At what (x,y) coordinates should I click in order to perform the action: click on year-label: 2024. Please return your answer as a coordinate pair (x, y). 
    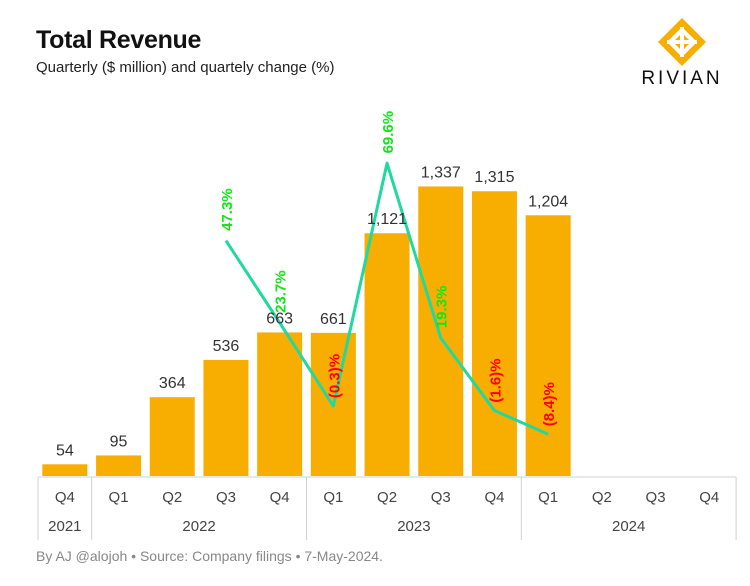
    Looking at the image, I should click on (628, 526).